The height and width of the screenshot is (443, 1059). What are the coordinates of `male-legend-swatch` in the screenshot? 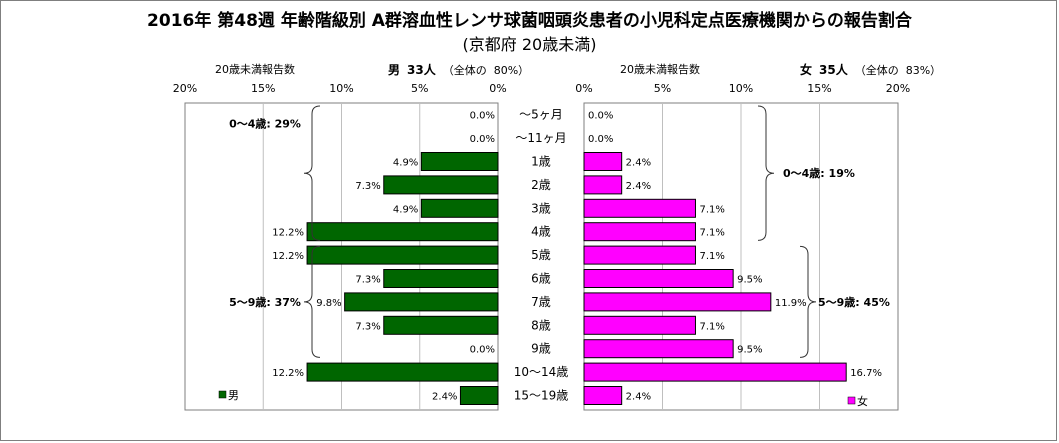 It's located at (222, 394).